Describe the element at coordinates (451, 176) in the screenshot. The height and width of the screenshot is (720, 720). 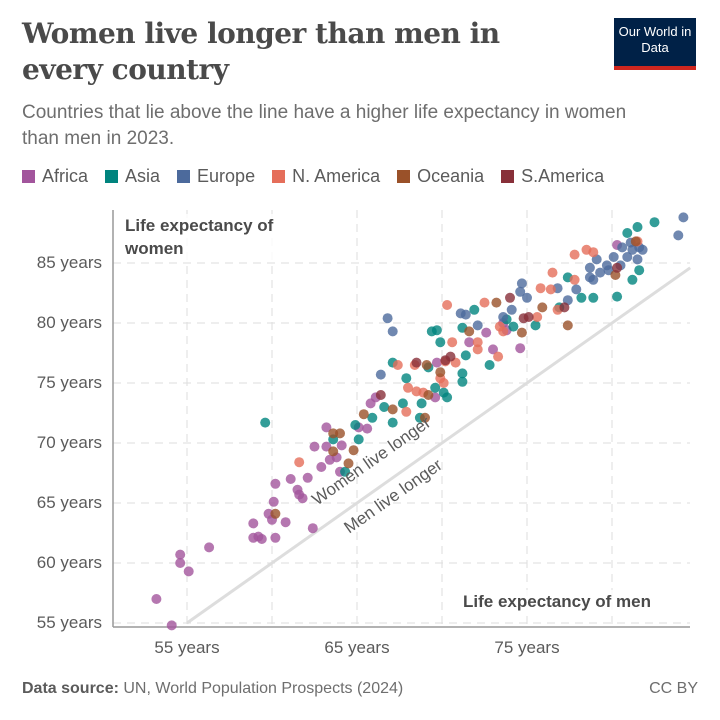
I see `legend-label: Oceania` at that location.